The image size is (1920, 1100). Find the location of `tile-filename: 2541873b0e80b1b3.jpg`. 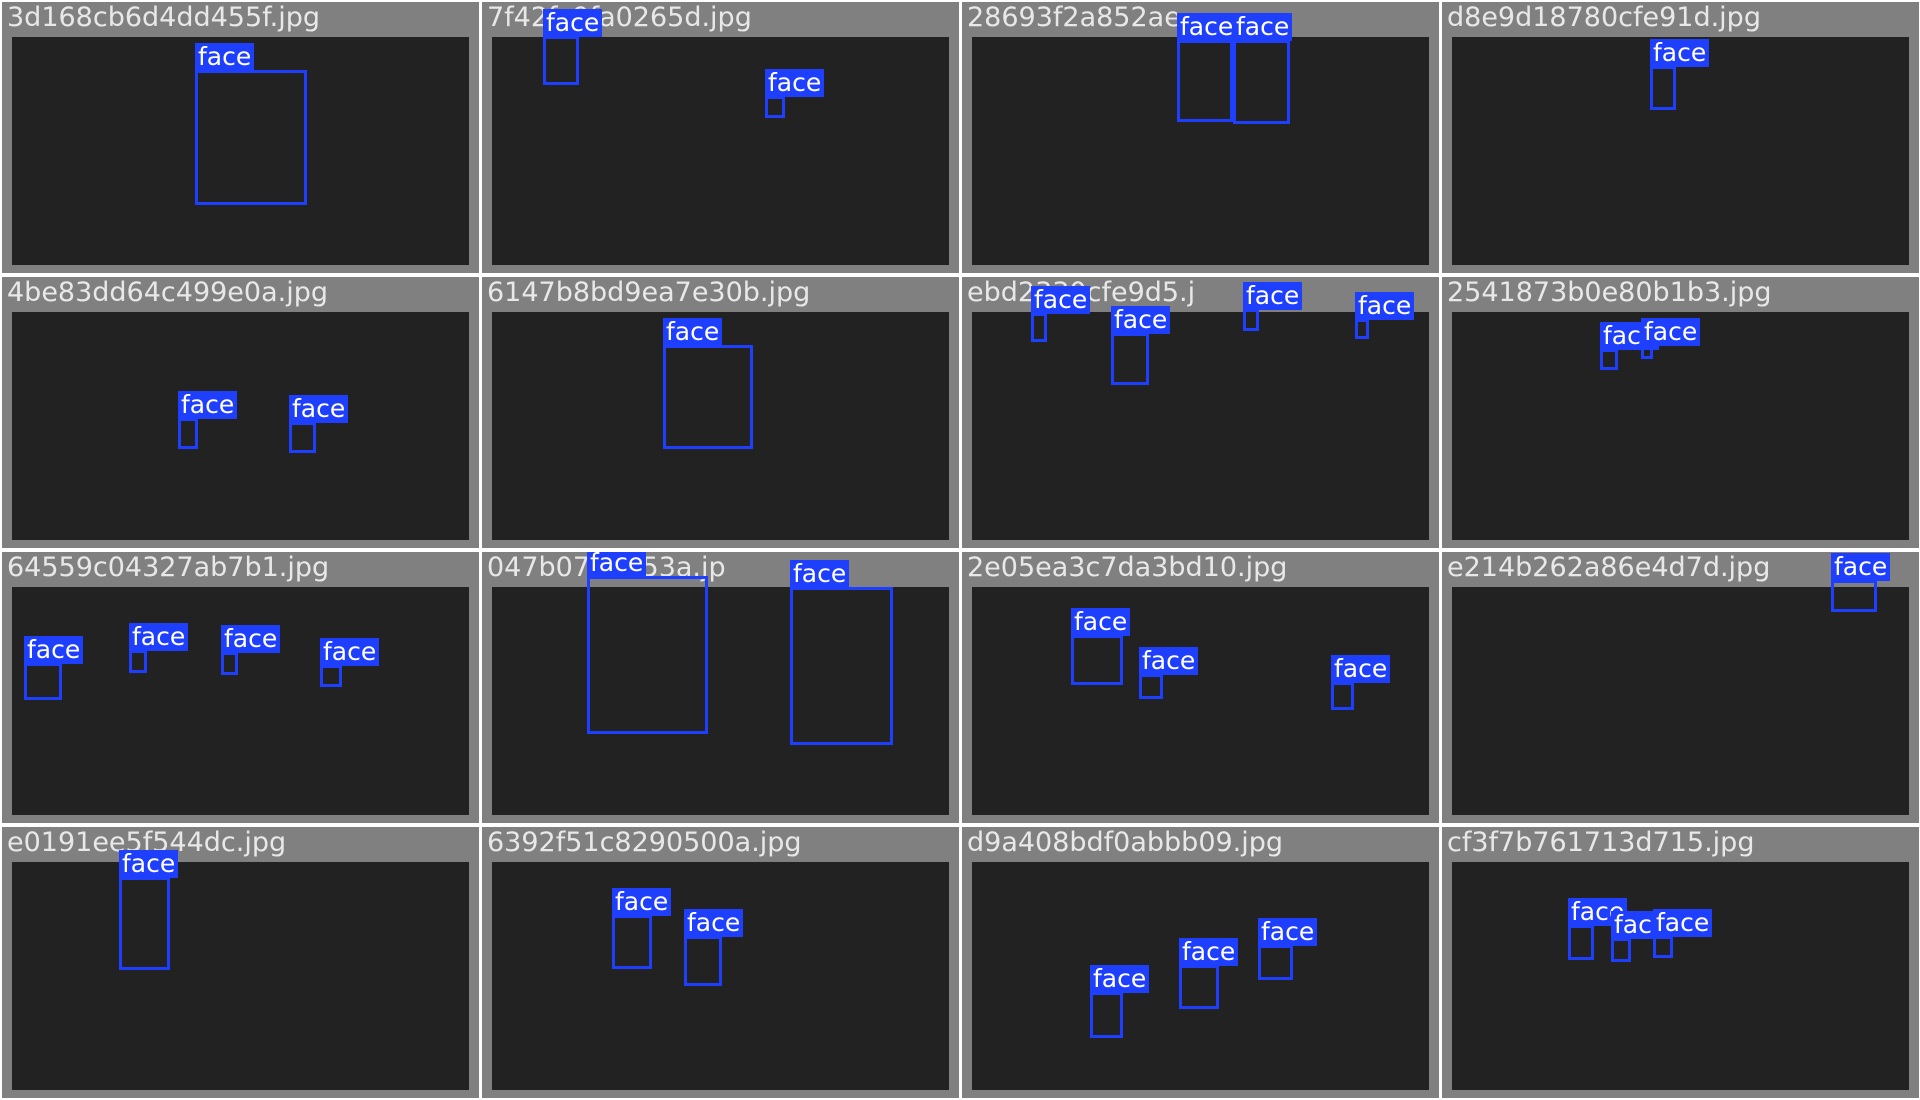

tile-filename: 2541873b0e80b1b3.jpg is located at coordinates (1609, 292).